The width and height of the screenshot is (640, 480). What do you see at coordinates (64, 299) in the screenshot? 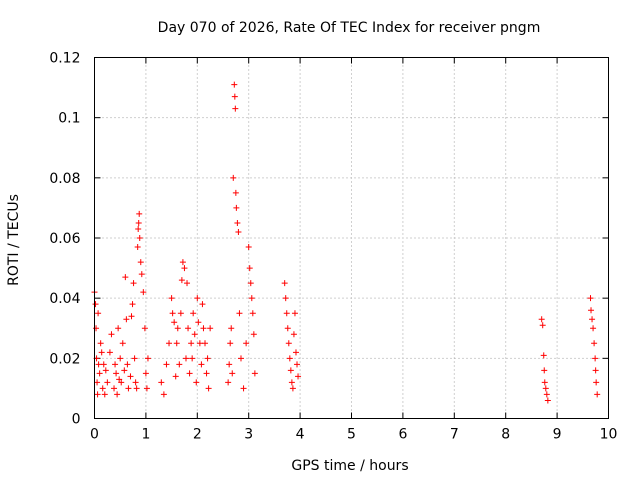
I see `y-tick-label: 0.04` at bounding box center [64, 299].